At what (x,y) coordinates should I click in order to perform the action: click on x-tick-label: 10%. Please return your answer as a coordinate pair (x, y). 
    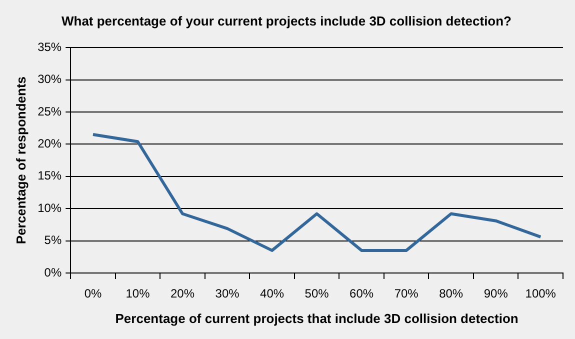
    Looking at the image, I should click on (138, 293).